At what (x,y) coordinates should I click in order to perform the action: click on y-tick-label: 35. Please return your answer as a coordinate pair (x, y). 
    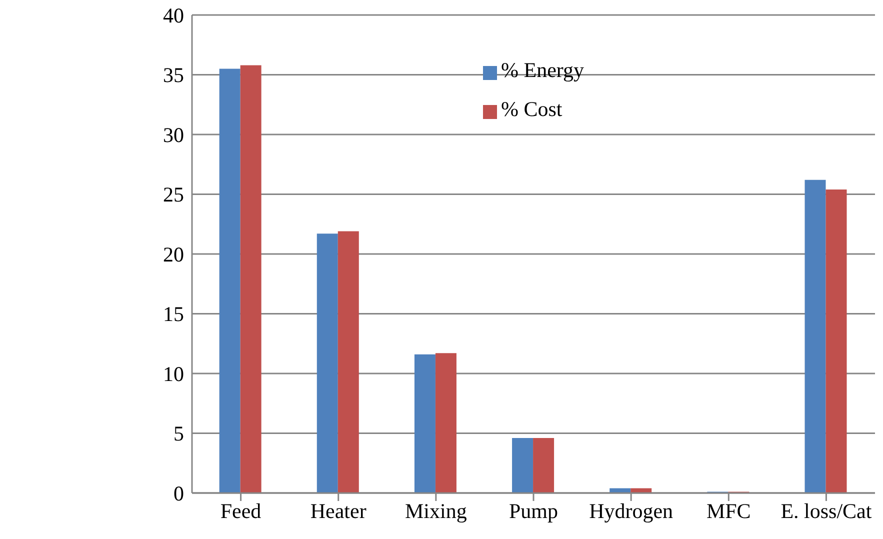
    Looking at the image, I should click on (173, 75).